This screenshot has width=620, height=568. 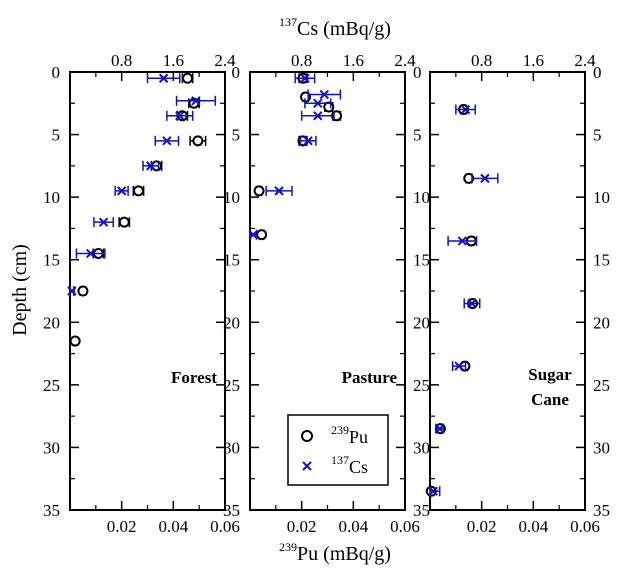 What do you see at coordinates (344, 29) in the screenshot?
I see `top-axis-title-main: Cs (mBq/g)` at bounding box center [344, 29].